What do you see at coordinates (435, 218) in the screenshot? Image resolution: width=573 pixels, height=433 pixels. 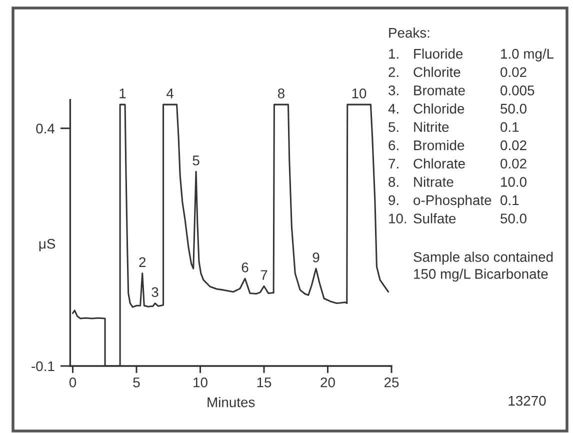 I see `text: Sulfate` at bounding box center [435, 218].